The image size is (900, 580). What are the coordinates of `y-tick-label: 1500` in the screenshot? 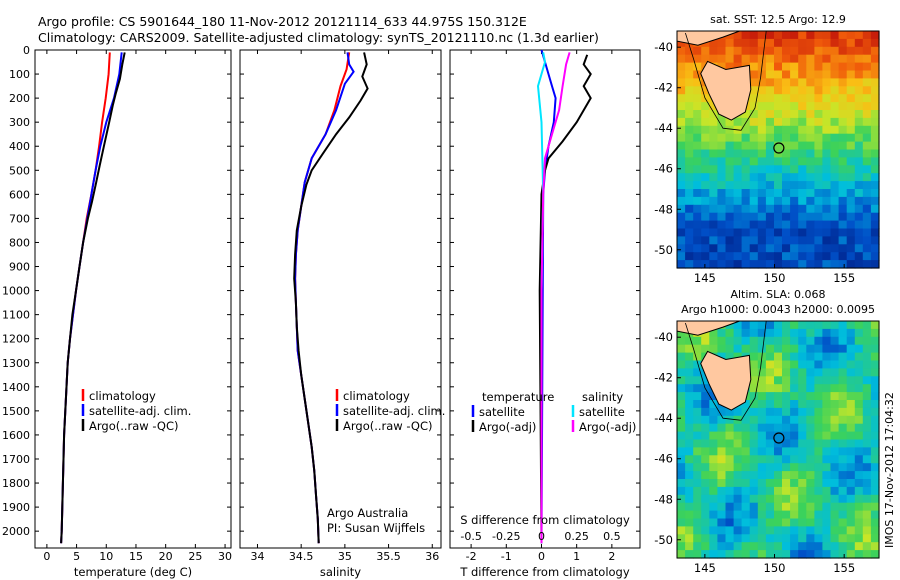 It's located at (16, 411).